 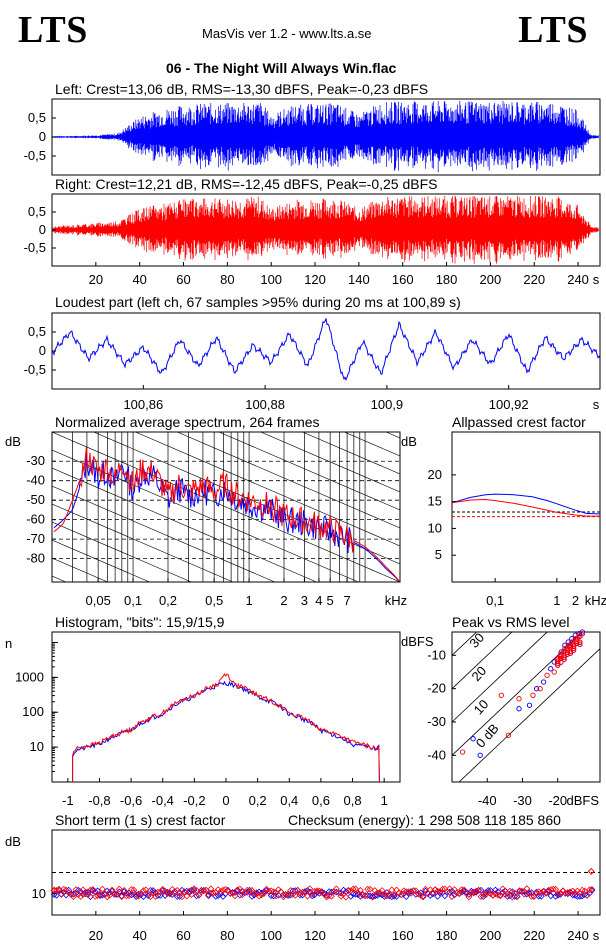 I want to click on allpass-series-left, so click(x=526, y=504).